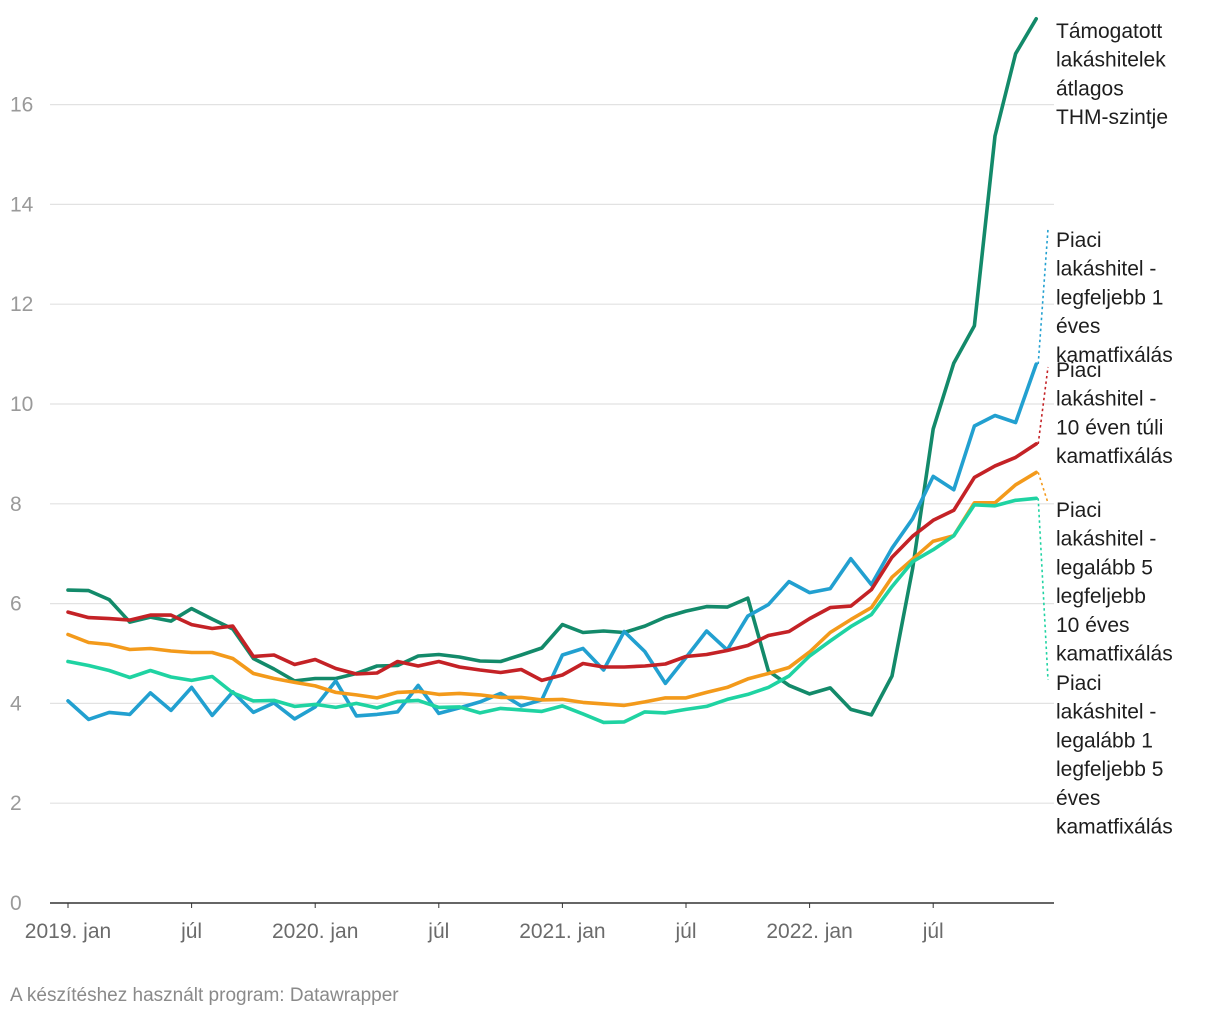 The width and height of the screenshot is (1220, 1020). What do you see at coordinates (21, 105) in the screenshot?
I see `y-tick-label-16: 16` at bounding box center [21, 105].